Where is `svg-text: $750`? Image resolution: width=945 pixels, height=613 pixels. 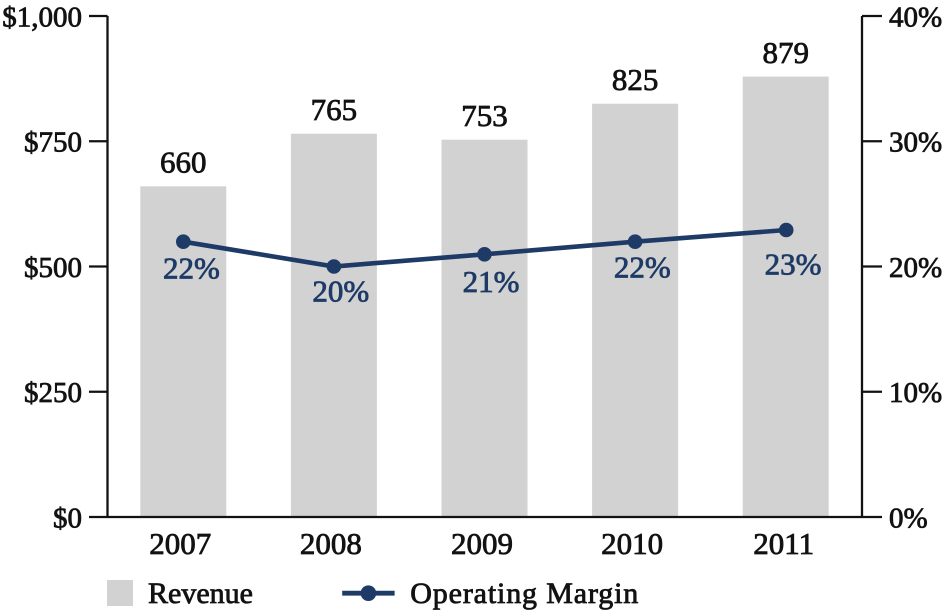
svg-text: $750 is located at coordinates (53, 143).